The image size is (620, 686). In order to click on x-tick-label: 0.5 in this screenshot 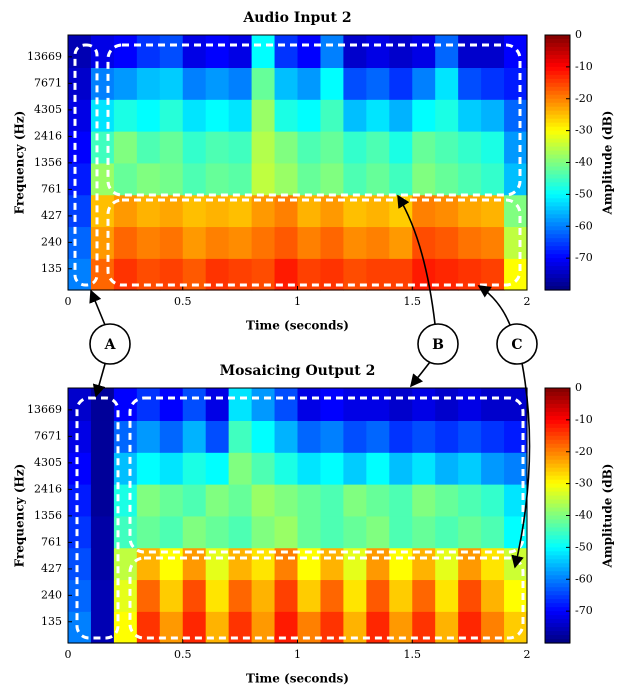, I will do `click(183, 301)`.